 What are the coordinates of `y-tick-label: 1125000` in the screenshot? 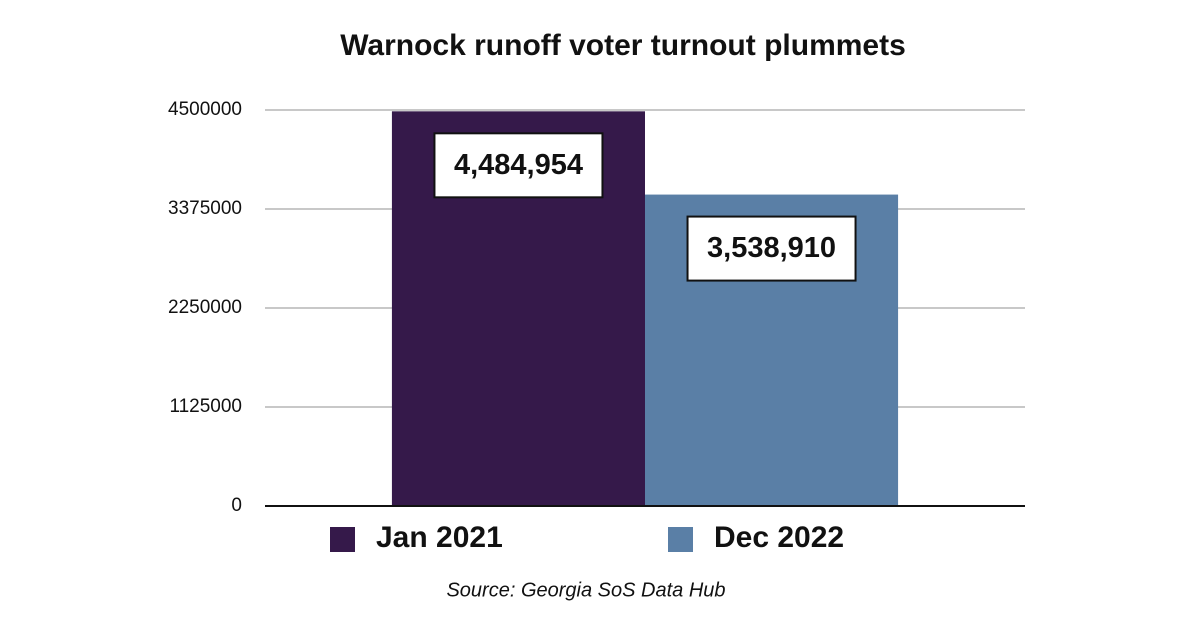 It's located at (205, 406).